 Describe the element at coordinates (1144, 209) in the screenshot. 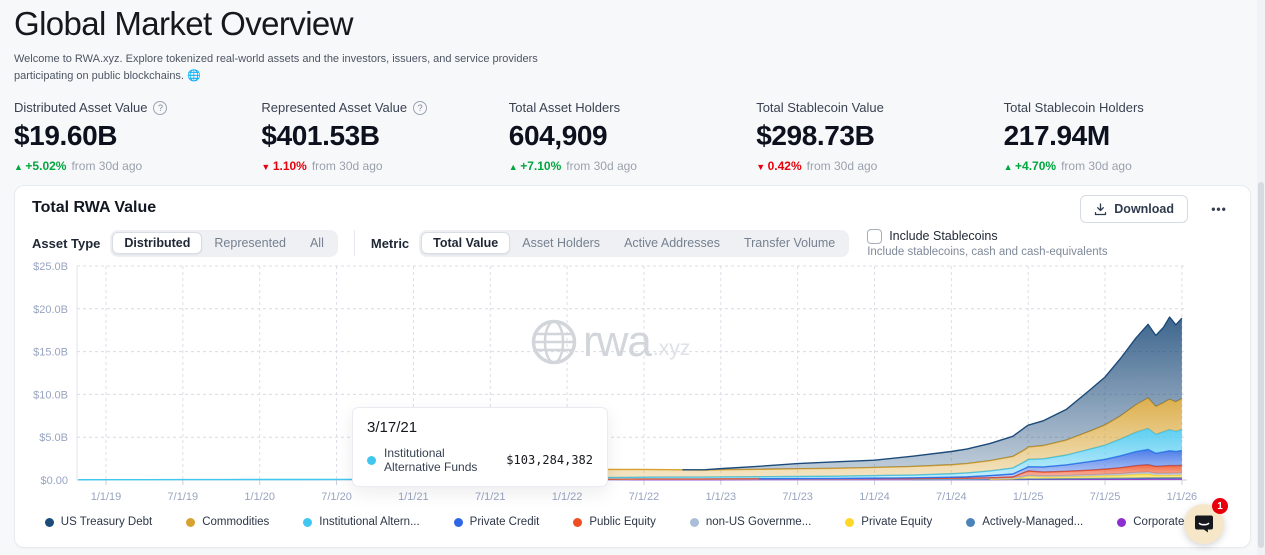

I see `download-label: Download` at that location.